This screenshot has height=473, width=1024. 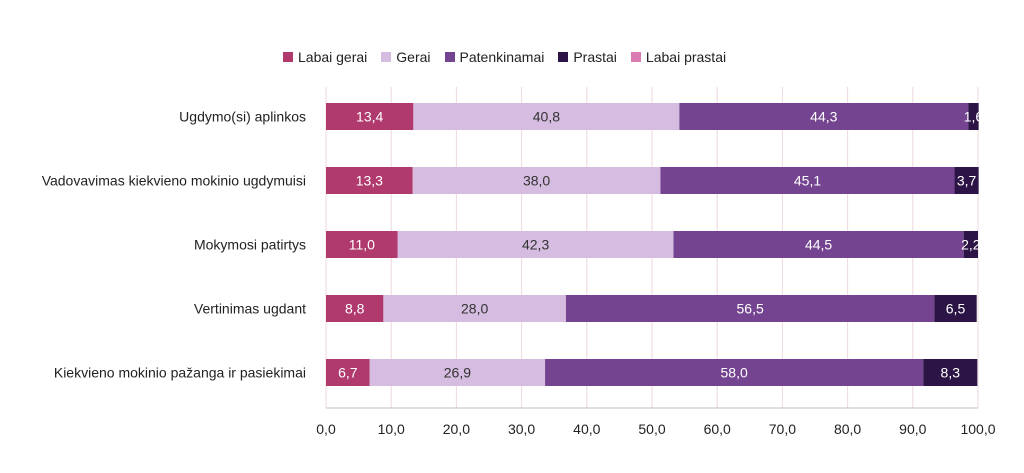 I want to click on legend-label: Patenkinamai, so click(x=502, y=57).